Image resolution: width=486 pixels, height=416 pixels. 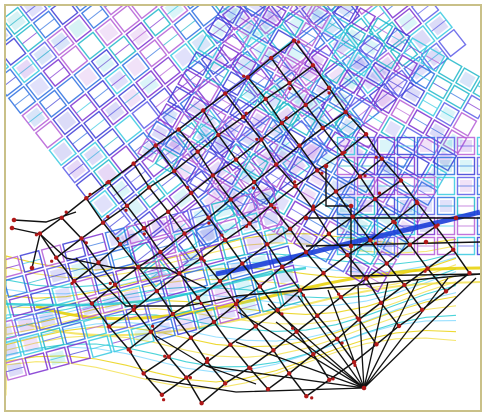 I want to click on contour-line, so click(x=231, y=263).